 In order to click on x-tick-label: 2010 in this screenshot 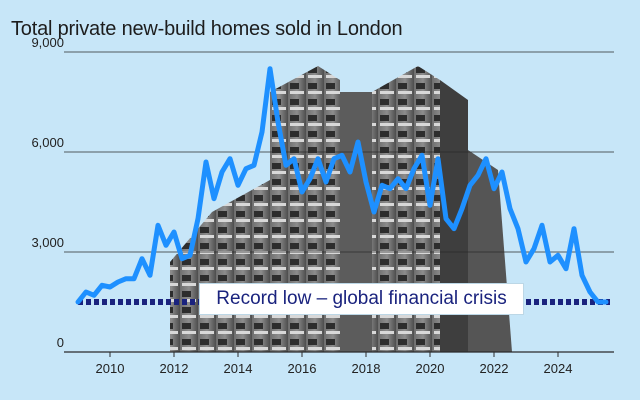, I will do `click(110, 368)`.